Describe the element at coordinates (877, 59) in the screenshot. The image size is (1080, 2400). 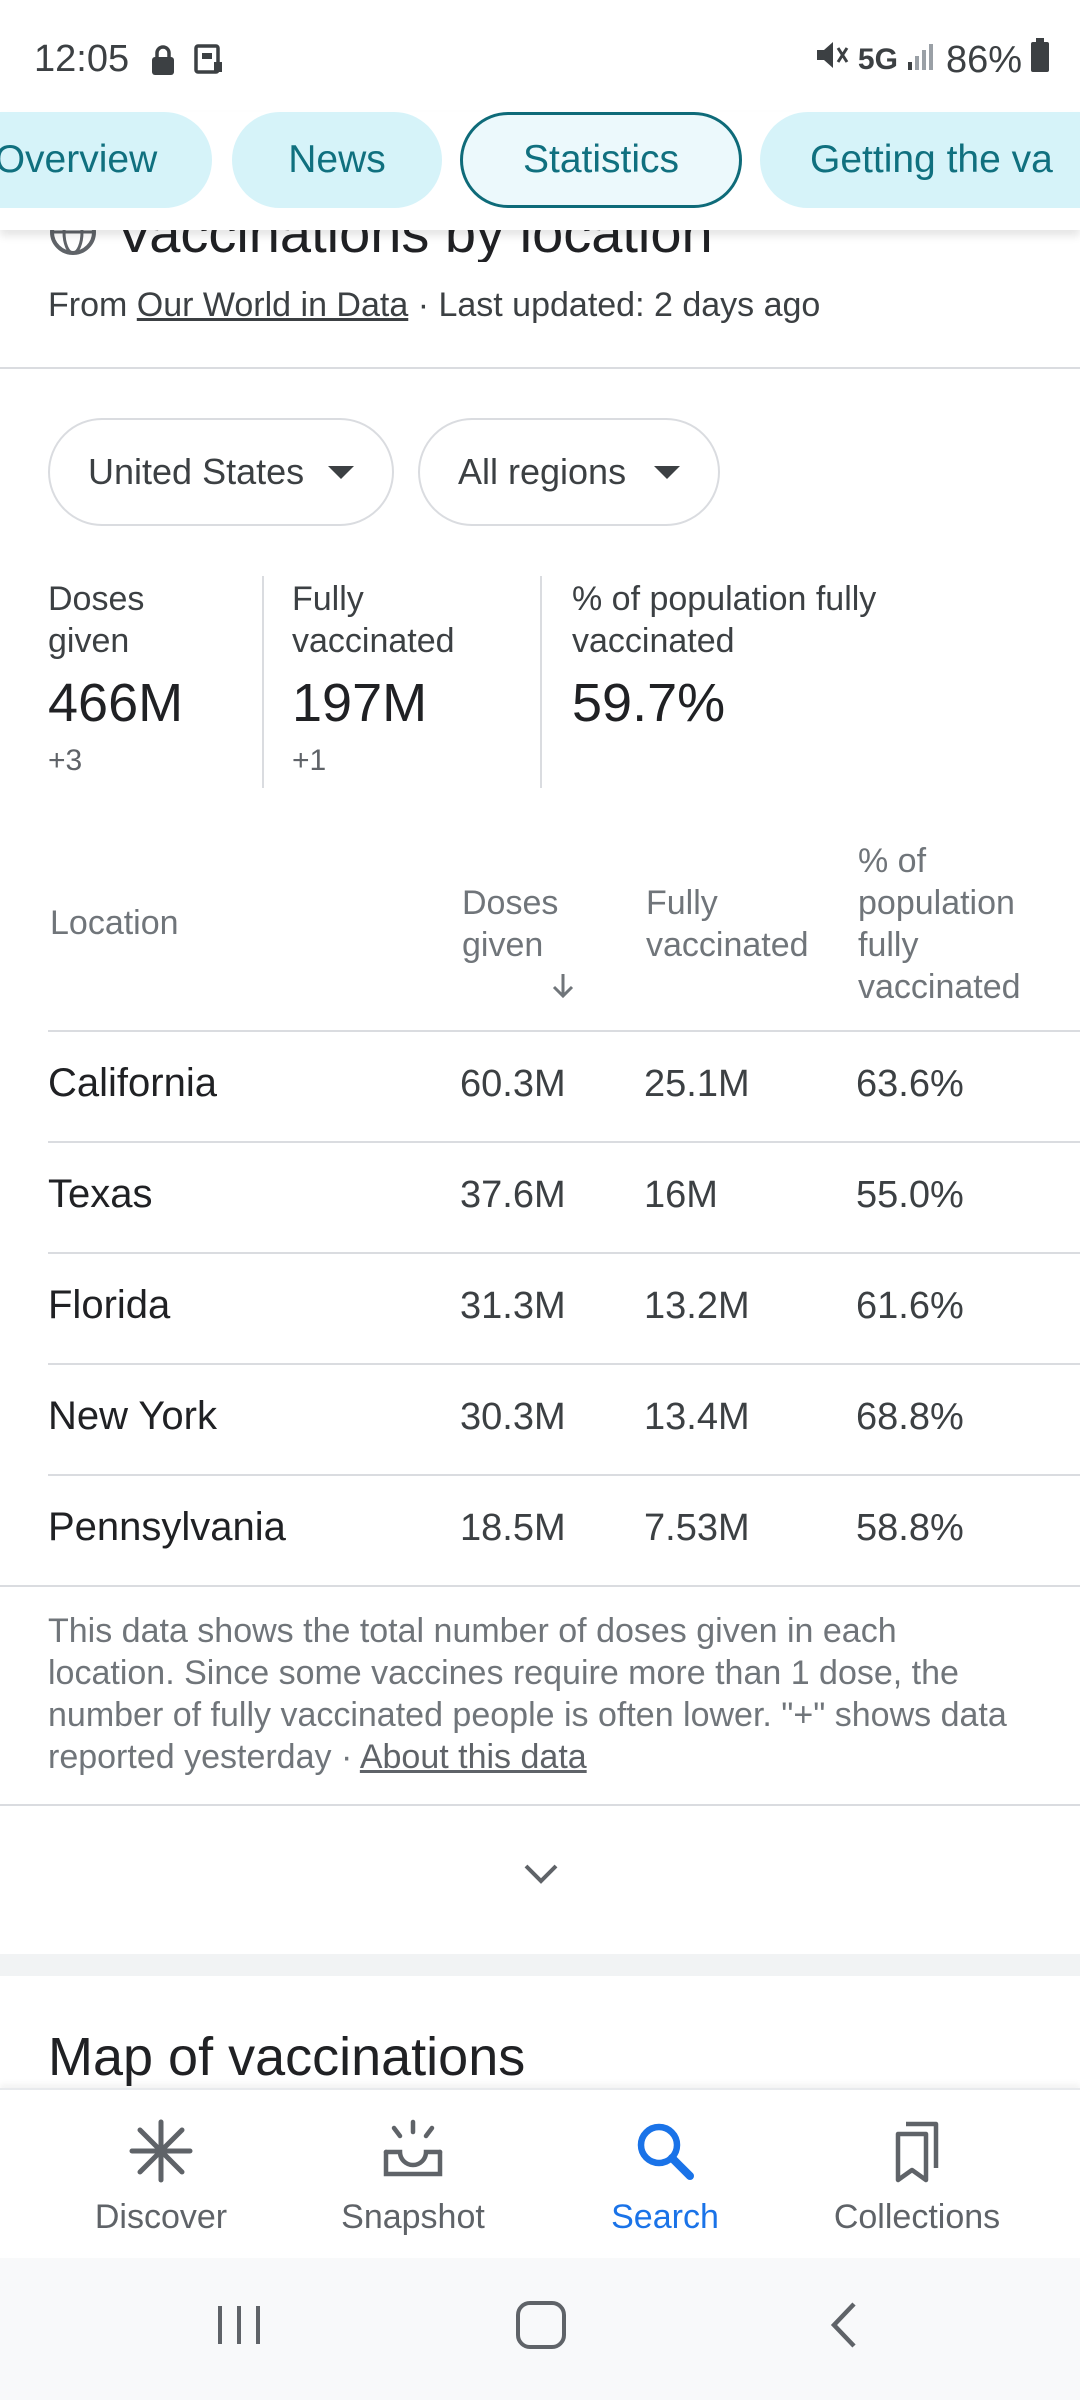
I see `network-type: 5G` at that location.